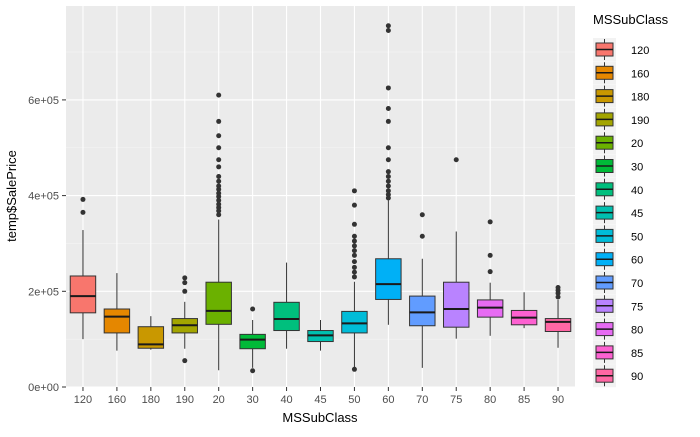 This screenshot has width=700, height=437. Describe the element at coordinates (117, 400) in the screenshot. I see `x-tick-label: 160` at that location.